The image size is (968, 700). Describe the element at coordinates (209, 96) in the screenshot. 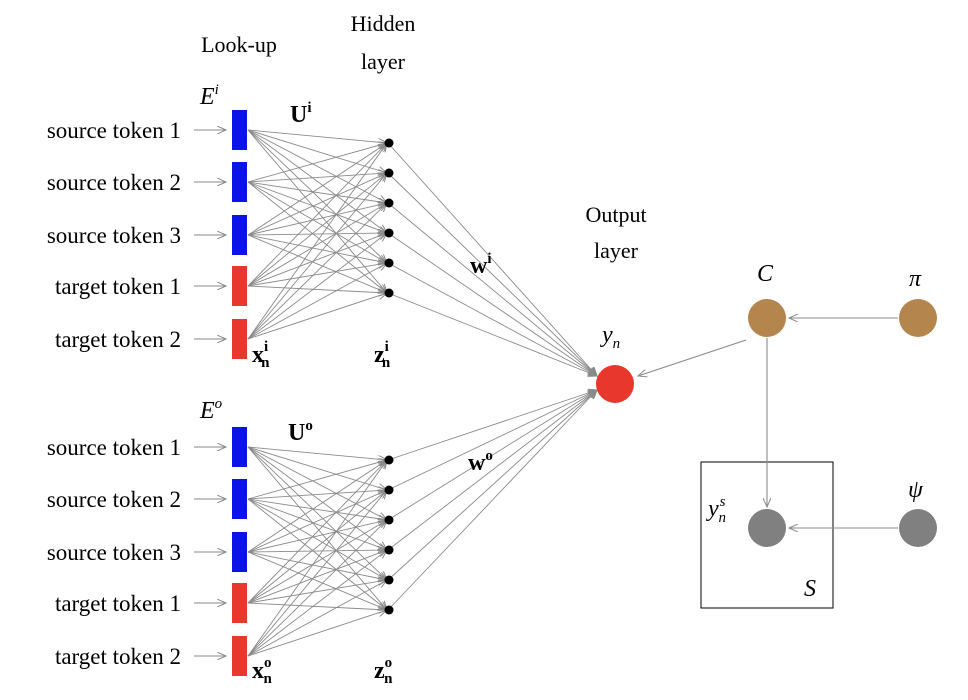

I see `embedding-input-label: Ei` at that location.